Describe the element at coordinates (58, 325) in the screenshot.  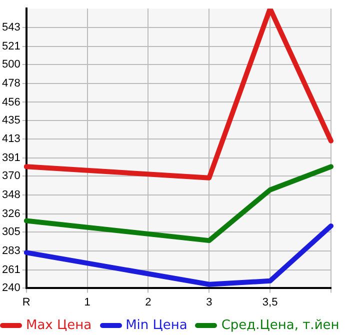
I see `legend-label: Max Цена` at that location.